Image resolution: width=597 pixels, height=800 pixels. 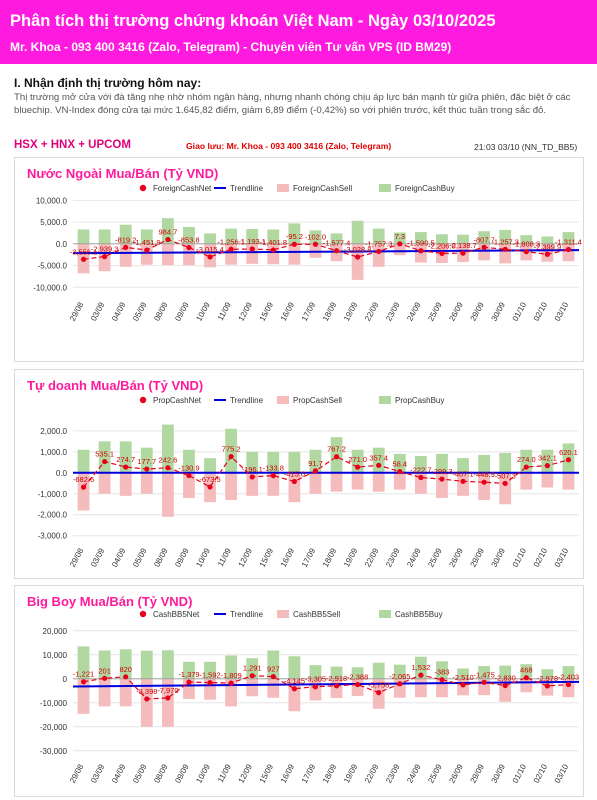 What do you see at coordinates (351, 773) in the screenshot?
I see `x-tick-label: 19/09` at bounding box center [351, 773].